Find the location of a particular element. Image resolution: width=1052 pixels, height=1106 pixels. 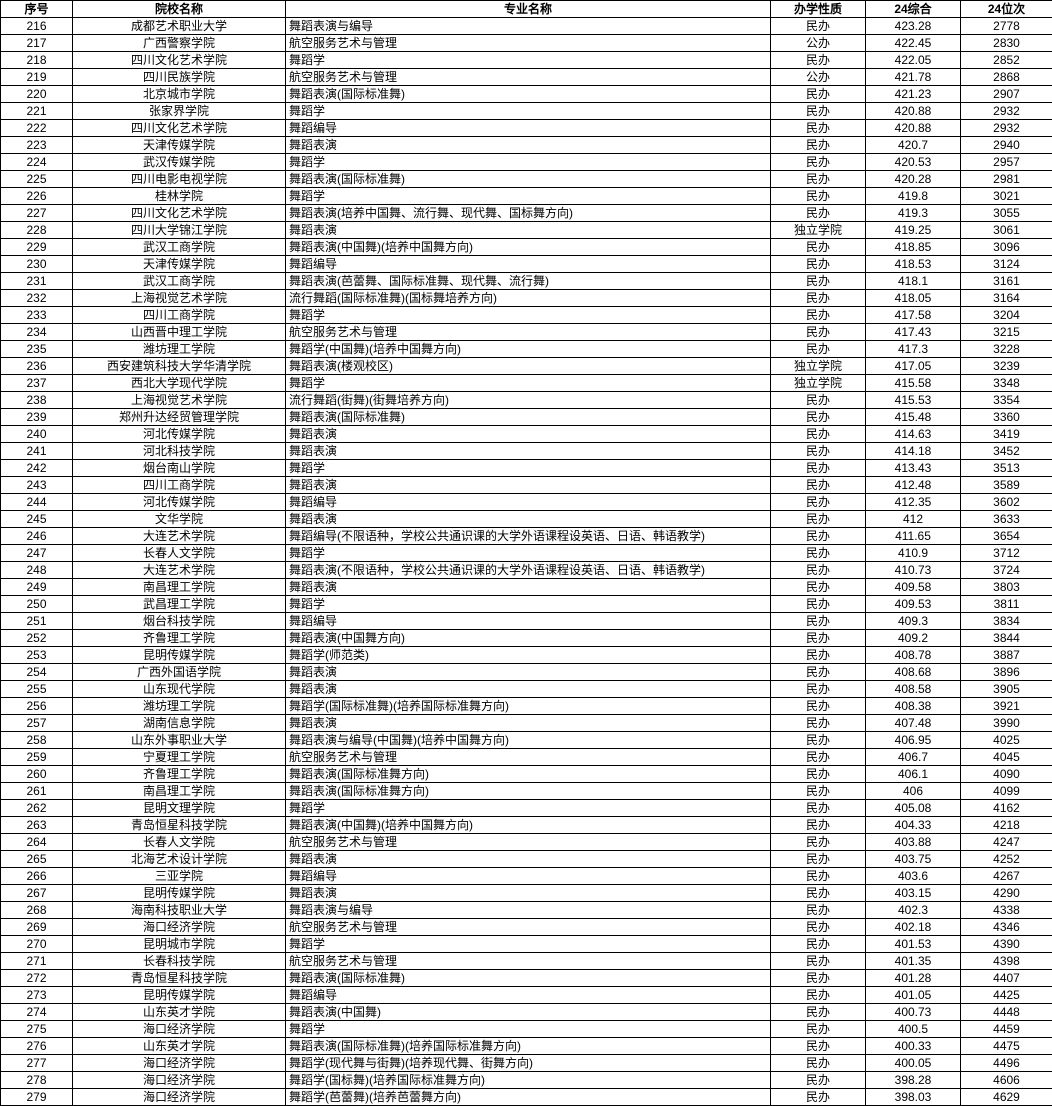

cell-rank: 3602 is located at coordinates (1006, 502).